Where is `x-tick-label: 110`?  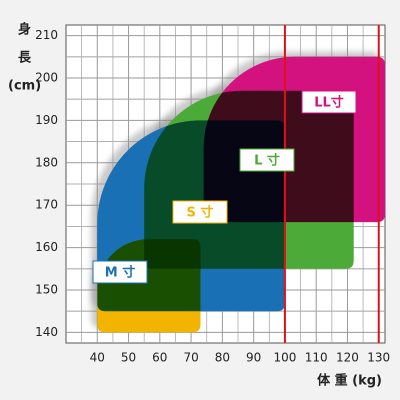 x-tick-label: 110 is located at coordinates (316, 358).